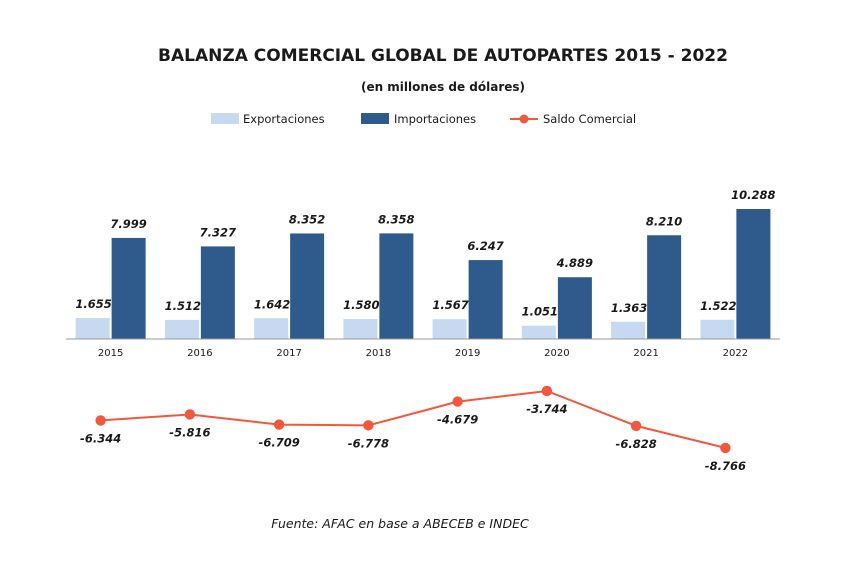 The image size is (850, 567). I want to click on data-label-exportaciones-2022: 1.522, so click(718, 306).